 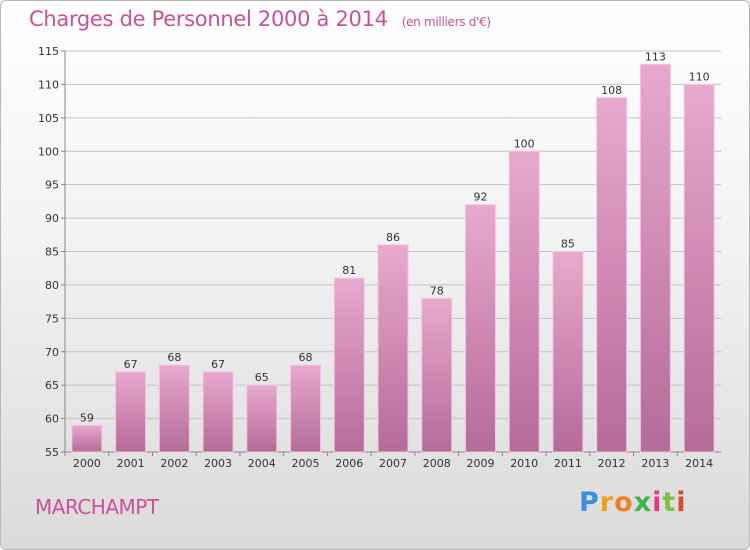 I want to click on x-tick-label: 2001, so click(x=131, y=463).